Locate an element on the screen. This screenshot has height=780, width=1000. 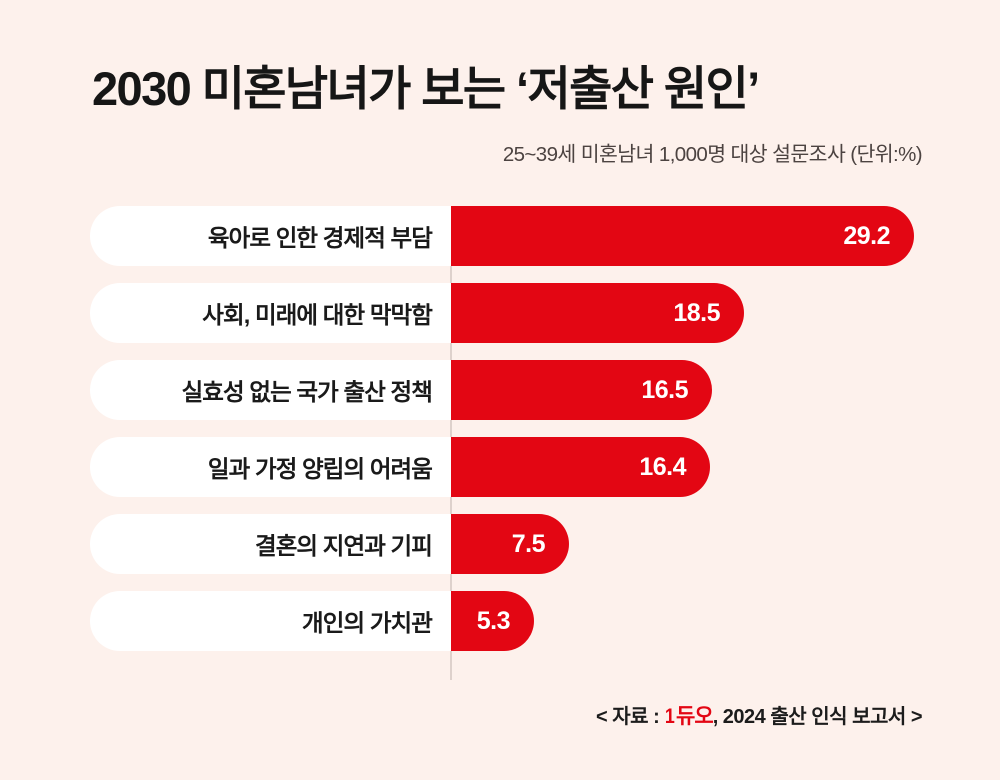
source-suffix: , 2024 출산 인식 보고서 > is located at coordinates (817, 717).